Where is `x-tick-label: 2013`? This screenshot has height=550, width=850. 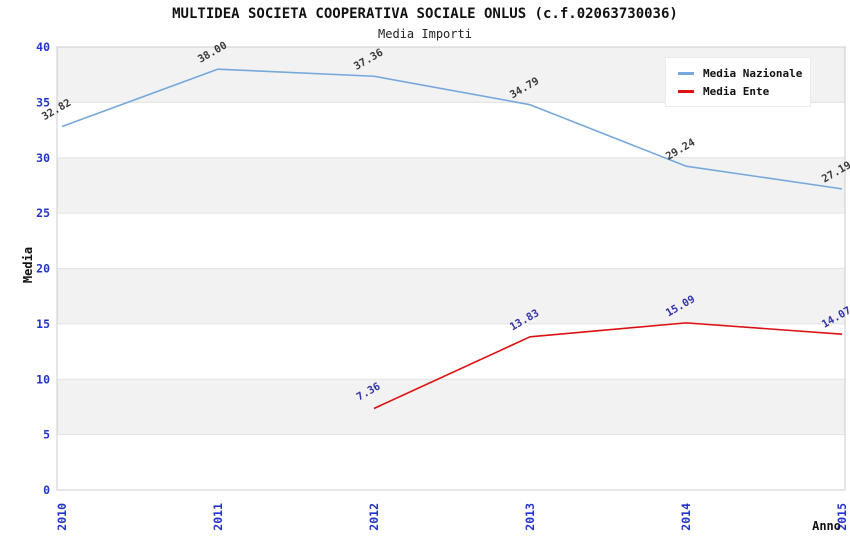
x-tick-label: 2013 is located at coordinates (530, 517).